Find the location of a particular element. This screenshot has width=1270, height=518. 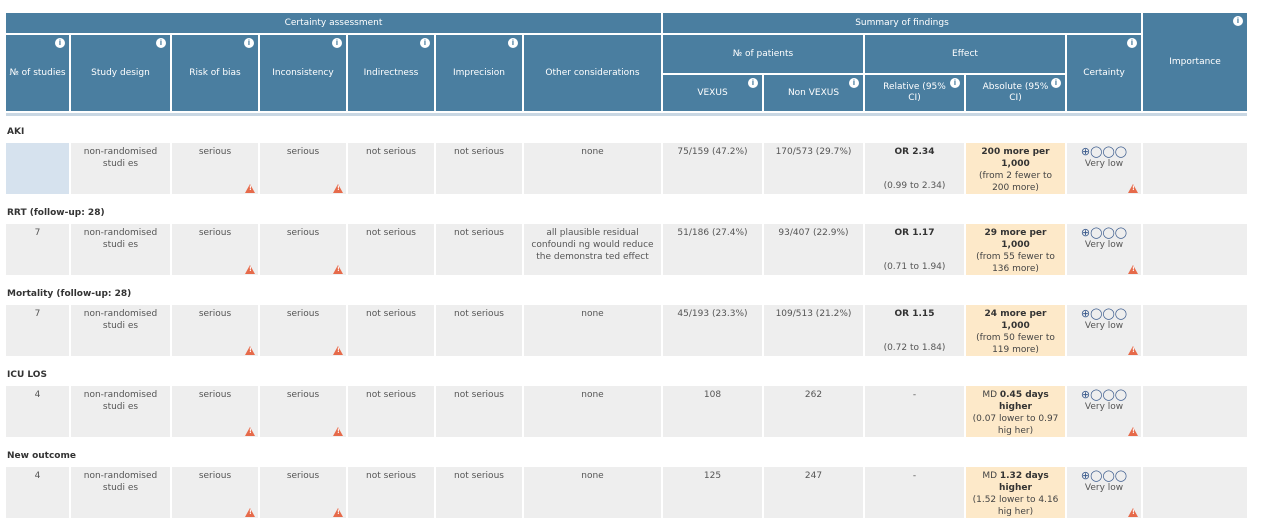

certainty-header: i Certainty is located at coordinates (1104, 74).